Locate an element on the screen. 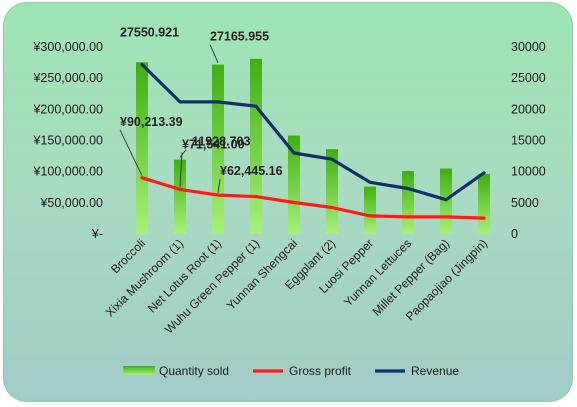 The height and width of the screenshot is (407, 577). right-axis: 0 5000 10000 15000 20000 25000 30000 is located at coordinates (528, 140).